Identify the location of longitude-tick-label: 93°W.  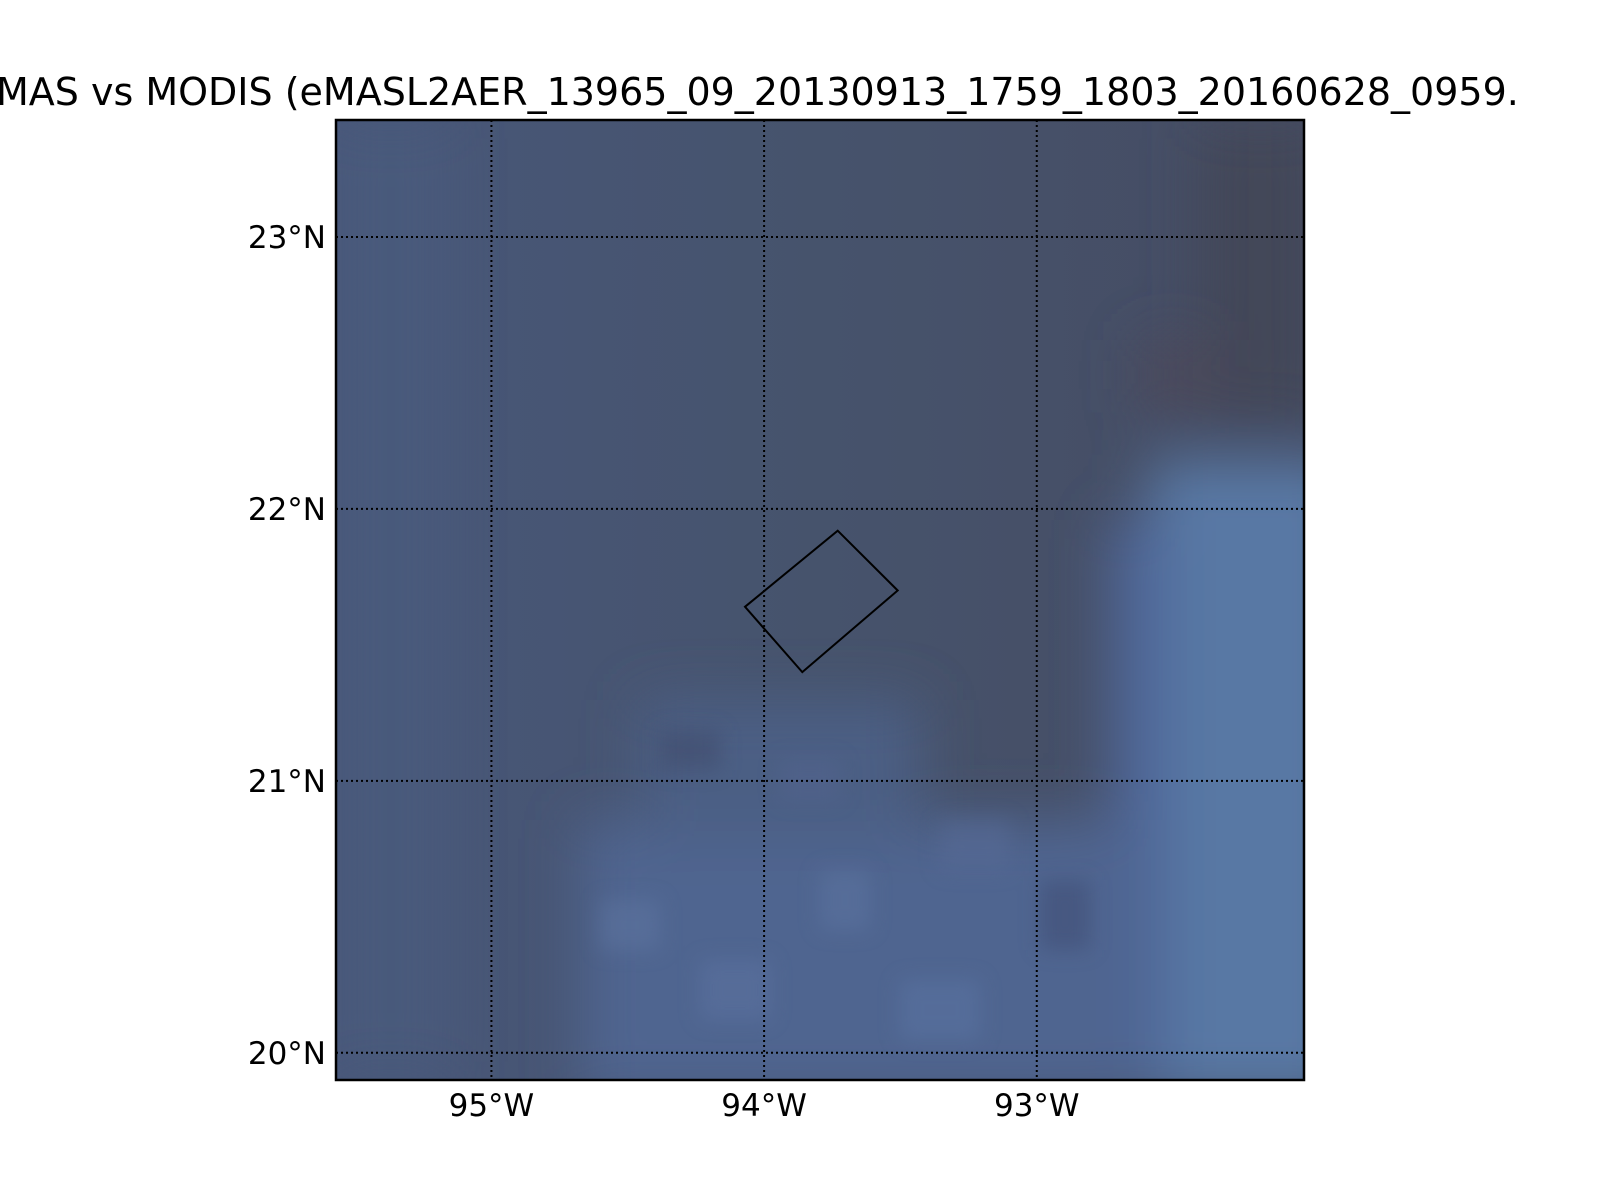
(1037, 1106).